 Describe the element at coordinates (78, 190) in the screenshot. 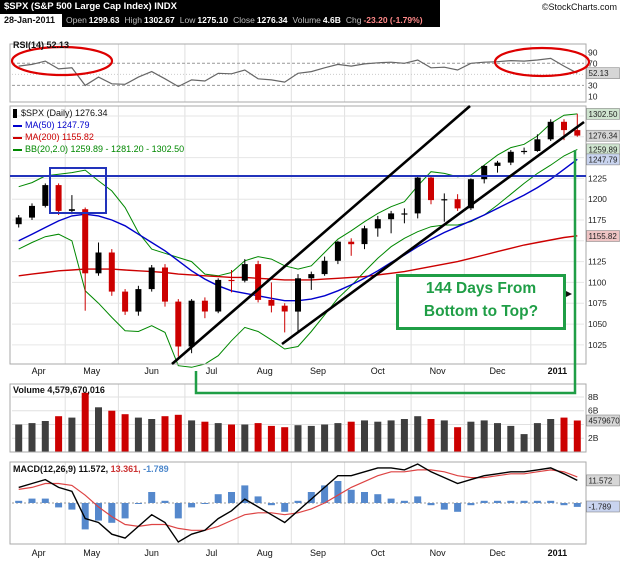

I see `consolidation-box` at that location.